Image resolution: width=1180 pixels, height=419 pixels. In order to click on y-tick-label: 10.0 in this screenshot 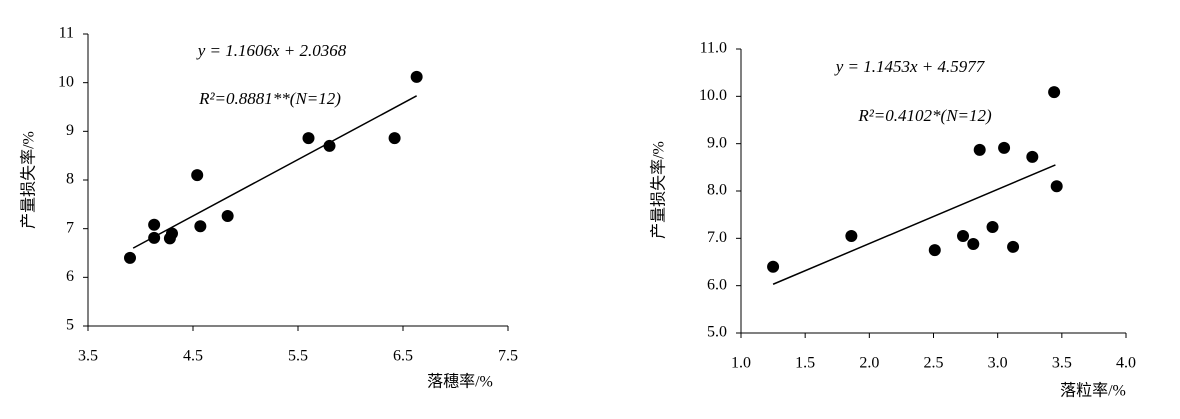, I will do `click(713, 95)`.